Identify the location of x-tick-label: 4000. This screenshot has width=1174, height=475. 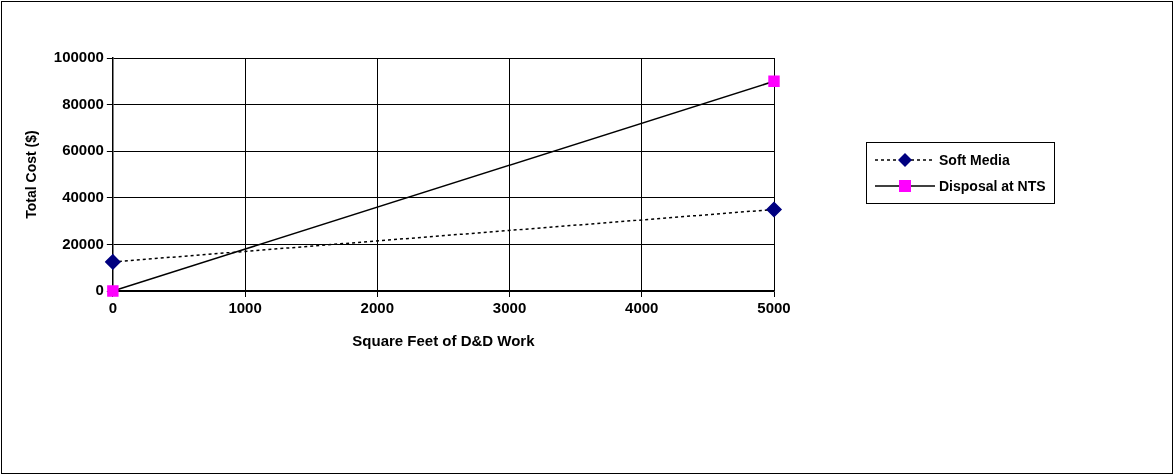
(642, 308).